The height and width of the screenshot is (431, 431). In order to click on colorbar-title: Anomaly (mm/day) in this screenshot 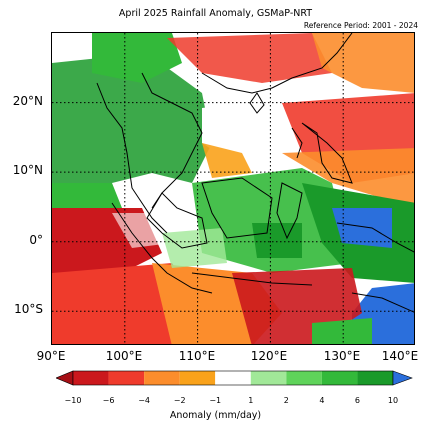, I will do `click(215, 415)`.